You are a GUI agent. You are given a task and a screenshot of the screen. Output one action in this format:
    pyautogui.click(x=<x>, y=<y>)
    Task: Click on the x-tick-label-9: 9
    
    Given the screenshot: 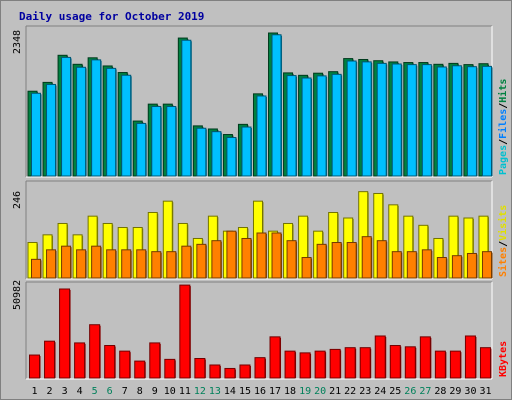 What is the action you would take?
    pyautogui.click(x=155, y=391)
    